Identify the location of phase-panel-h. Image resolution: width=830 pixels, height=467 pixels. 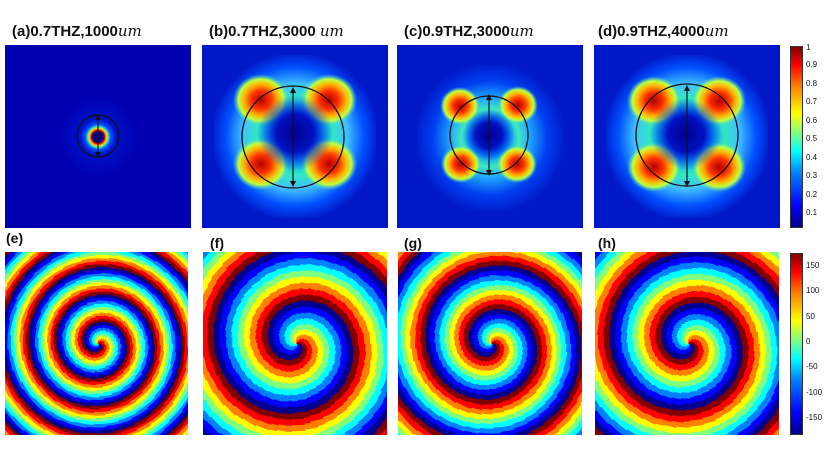
(687, 343).